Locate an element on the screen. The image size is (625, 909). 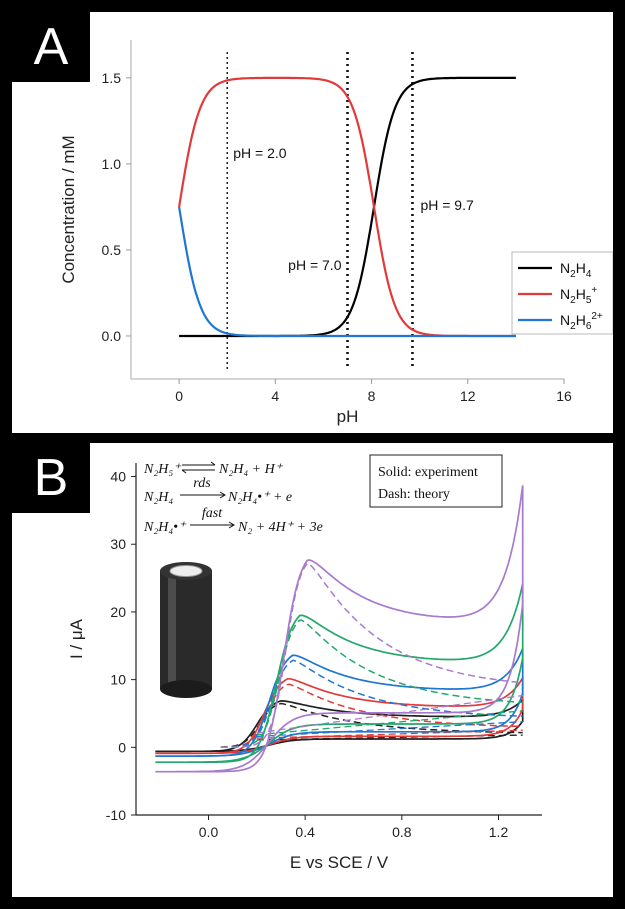
y-tick-label: 10 is located at coordinates (118, 680).